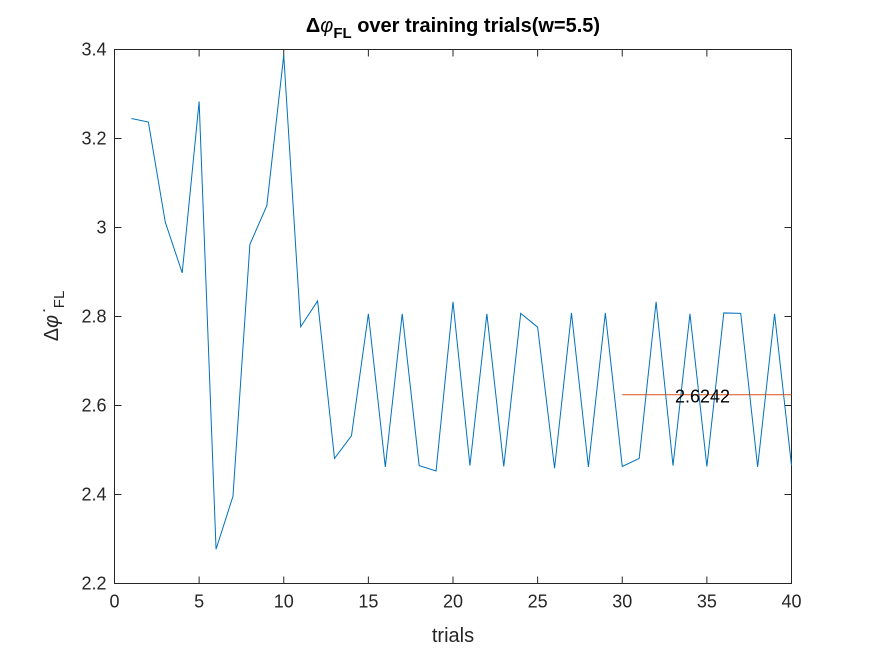 Image resolution: width=875 pixels, height=656 pixels. I want to click on mean-value-label: 2.6242, so click(702, 397).